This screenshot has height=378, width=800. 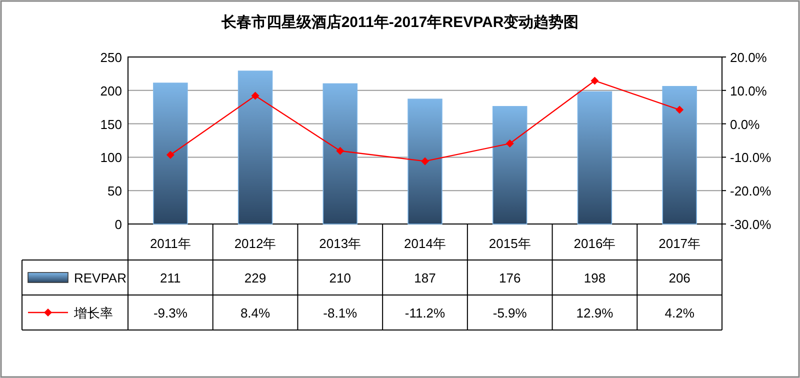 What do you see at coordinates (751, 191) in the screenshot?
I see `y2-tick-label: -20.0%` at bounding box center [751, 191].